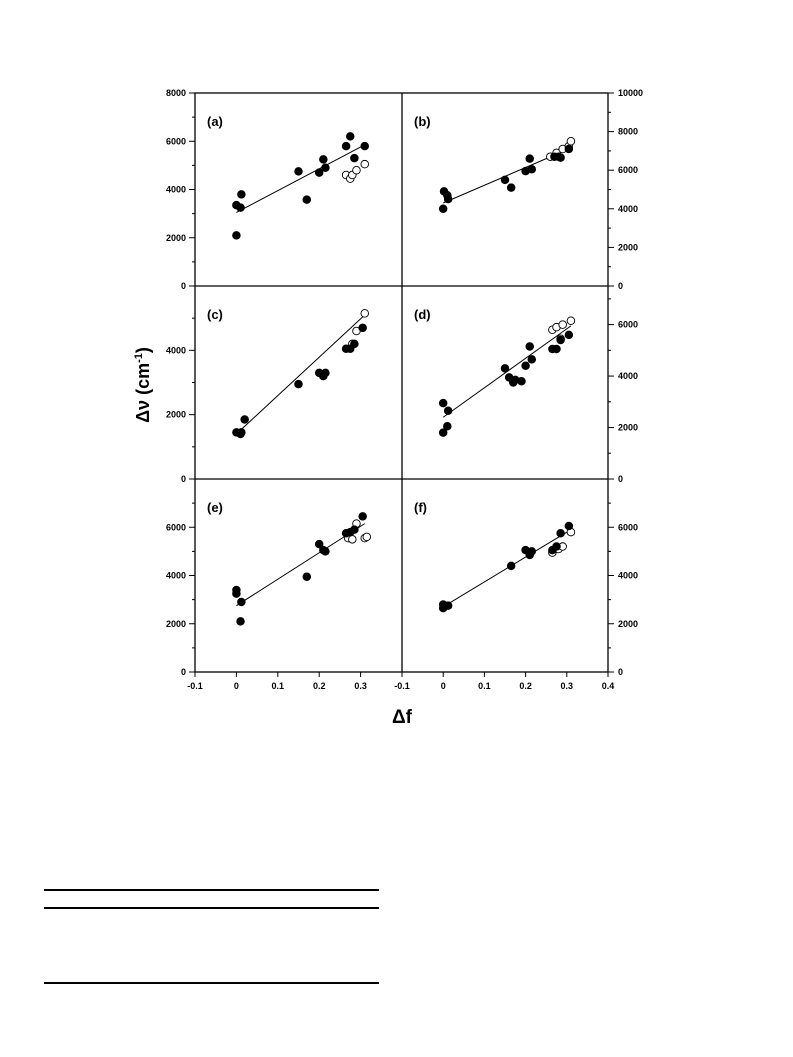 The image size is (793, 1057). I want to click on panel-f-xtick-label: 0, so click(443, 686).